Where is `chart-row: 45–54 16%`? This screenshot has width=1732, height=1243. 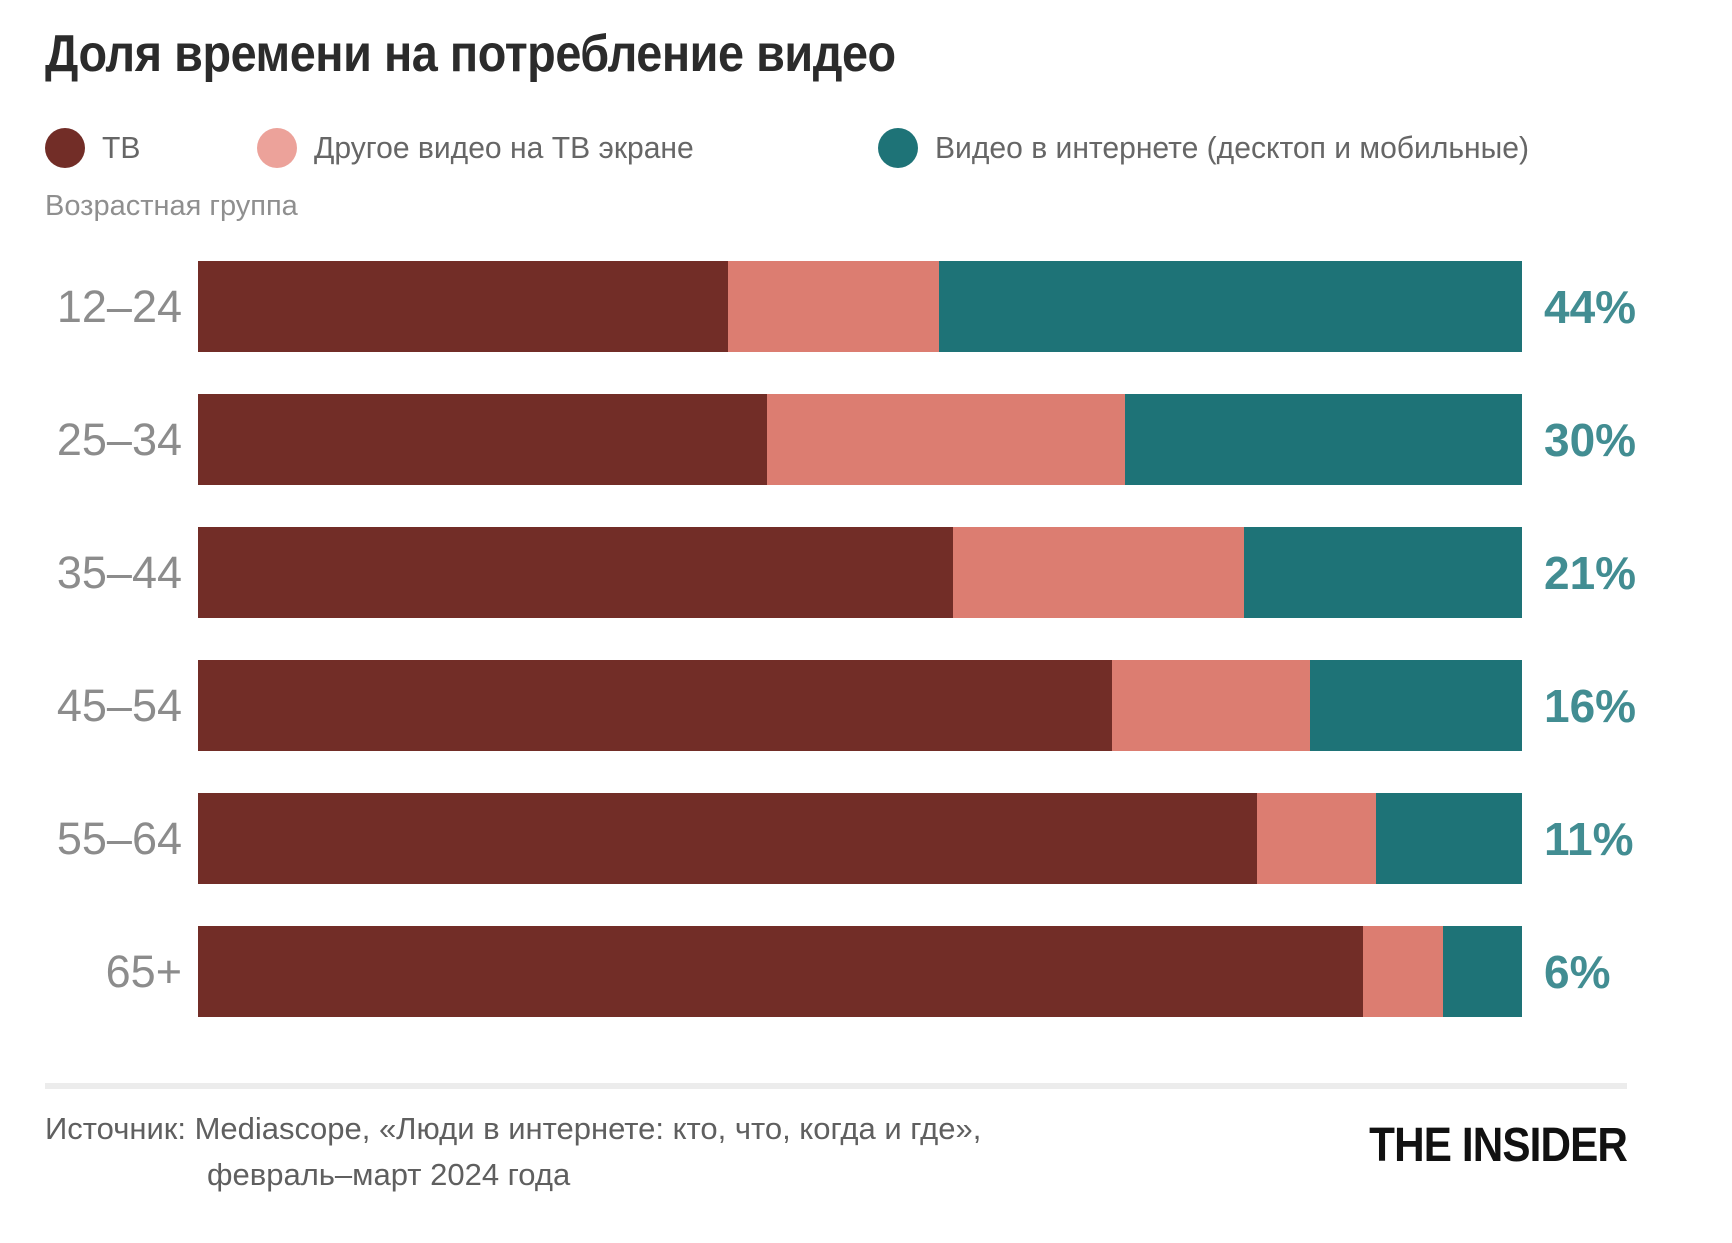 chart-row: 45–54 16% is located at coordinates (840, 705).